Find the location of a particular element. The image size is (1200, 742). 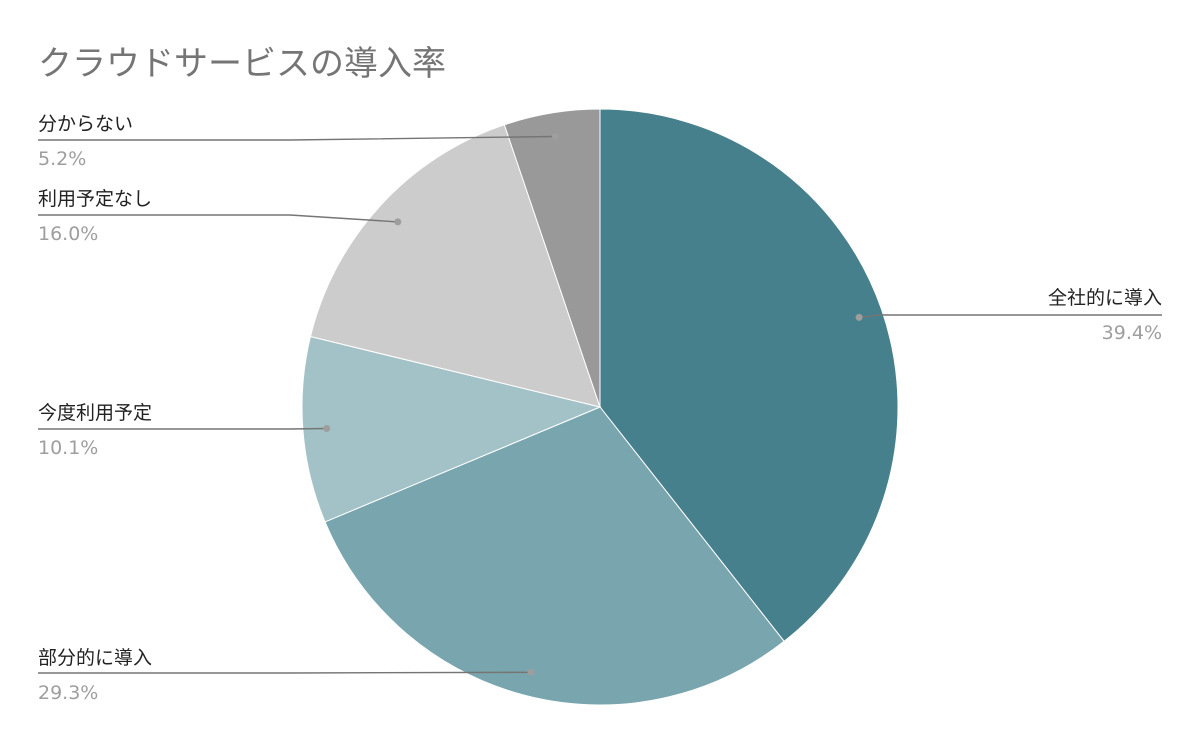

slice-value-2: 29.3% is located at coordinates (68, 693).